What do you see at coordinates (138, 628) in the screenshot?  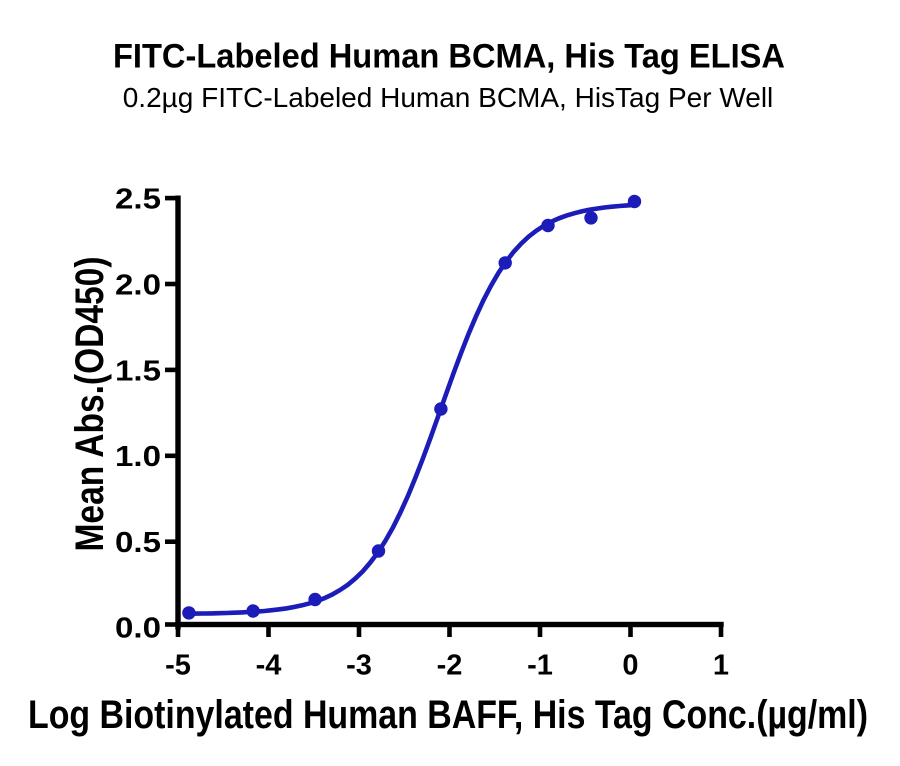 I see `svg-text: 0.0` at bounding box center [138, 628].